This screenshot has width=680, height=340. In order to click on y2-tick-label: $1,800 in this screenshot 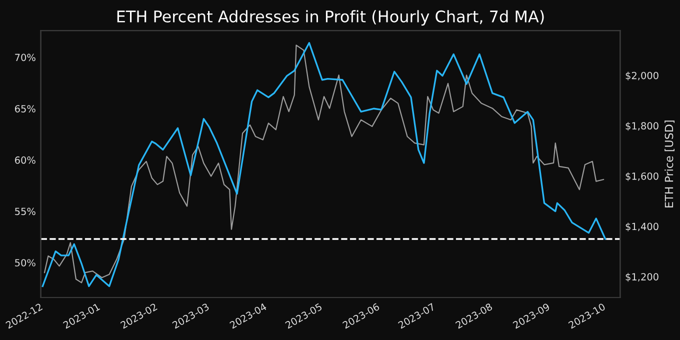, I will do `click(642, 126)`.